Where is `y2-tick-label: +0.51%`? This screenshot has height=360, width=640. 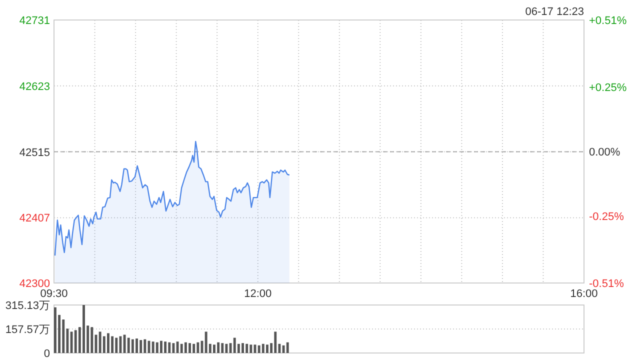
y2-tick-label: +0.51% is located at coordinates (608, 21).